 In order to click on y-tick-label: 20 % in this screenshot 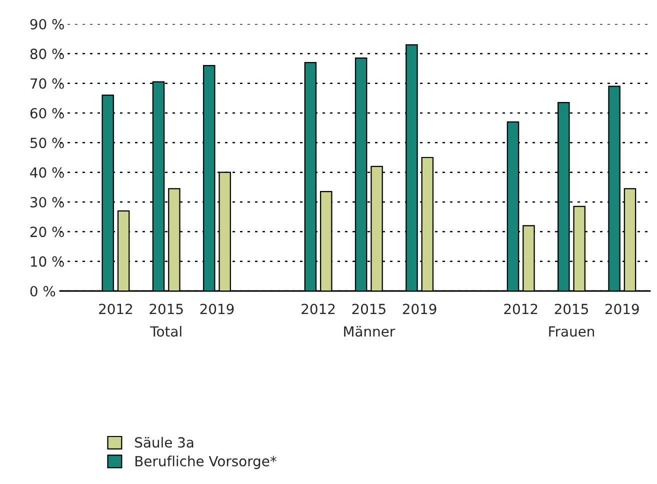, I will do `click(47, 232)`.